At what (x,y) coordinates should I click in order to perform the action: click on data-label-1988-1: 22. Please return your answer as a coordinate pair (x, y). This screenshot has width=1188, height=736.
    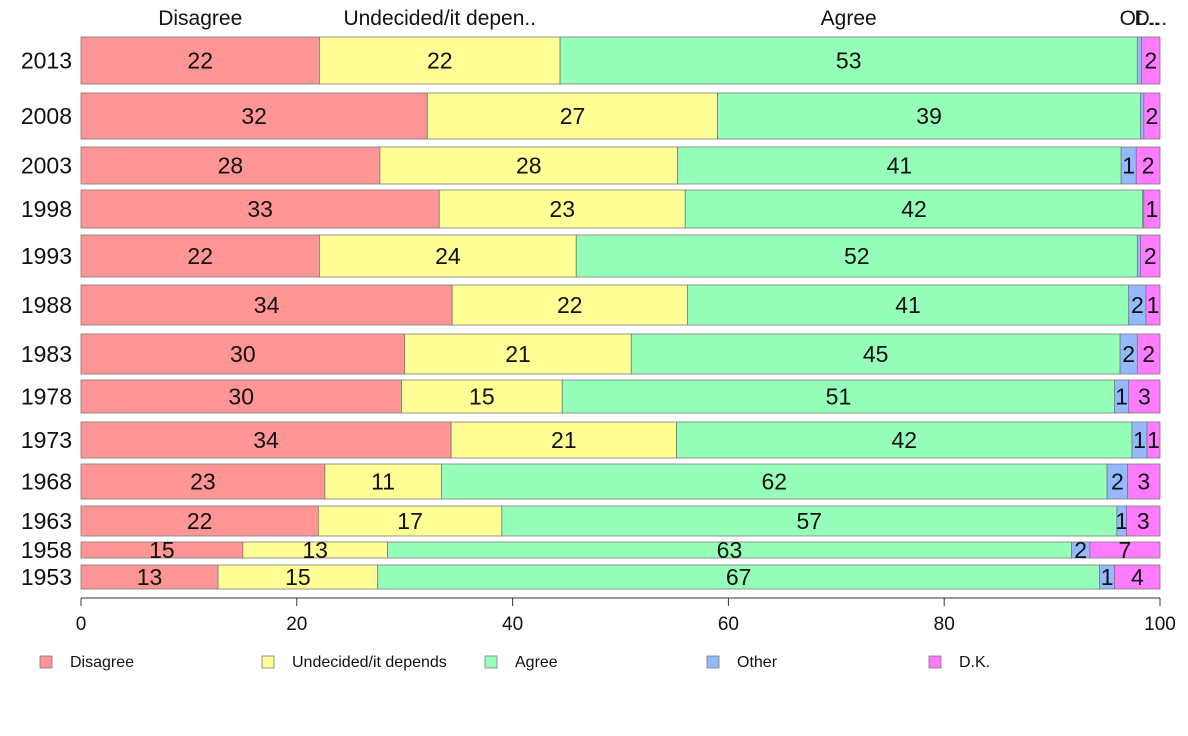
    Looking at the image, I should click on (570, 305).